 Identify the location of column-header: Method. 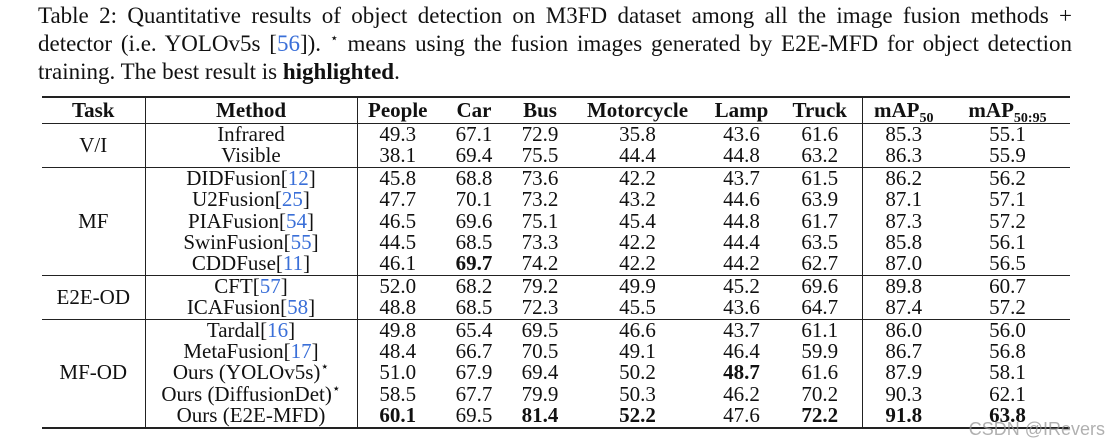
(251, 110).